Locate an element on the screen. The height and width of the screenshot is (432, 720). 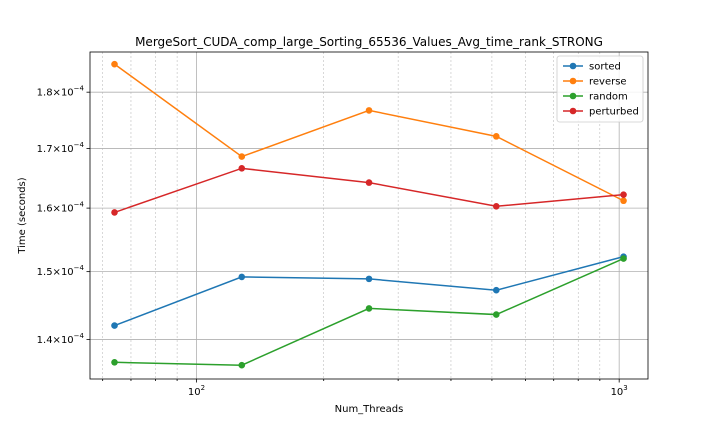
y-tick-label: 1.7×10⁻⁴ is located at coordinates (61, 148).